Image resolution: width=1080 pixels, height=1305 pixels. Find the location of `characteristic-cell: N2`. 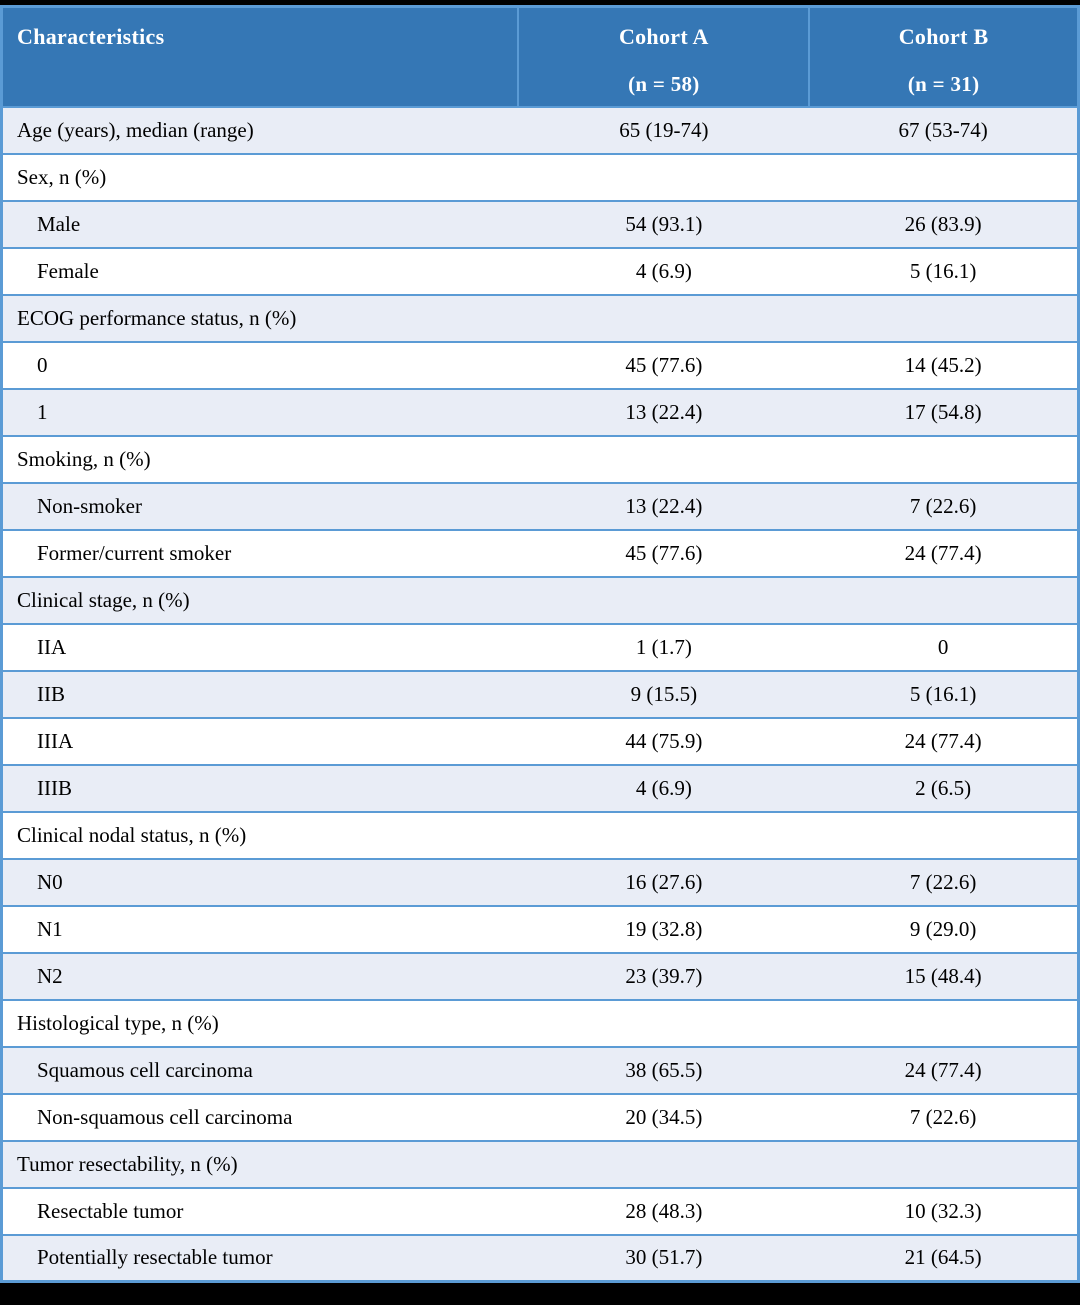

characteristic-cell: N2 is located at coordinates (259, 976).